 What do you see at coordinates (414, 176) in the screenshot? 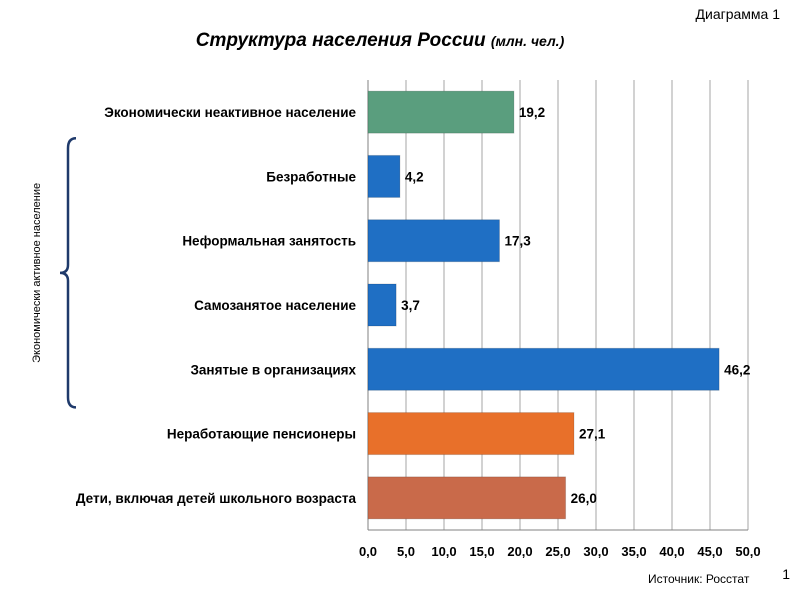
I see `value-label: 4,2` at bounding box center [414, 176].